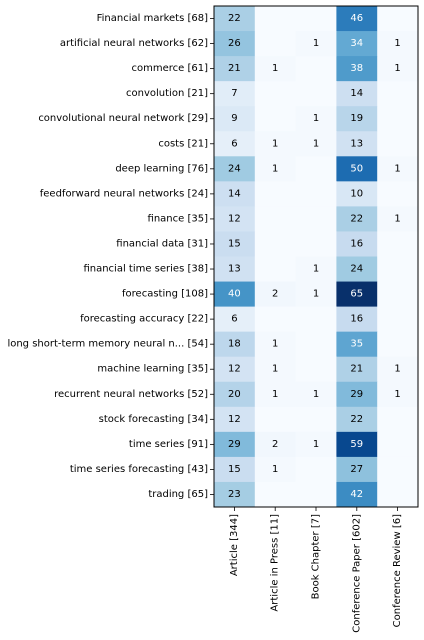 The width and height of the screenshot is (424, 640). I want to click on cell-value-label: 15, so click(234, 469).